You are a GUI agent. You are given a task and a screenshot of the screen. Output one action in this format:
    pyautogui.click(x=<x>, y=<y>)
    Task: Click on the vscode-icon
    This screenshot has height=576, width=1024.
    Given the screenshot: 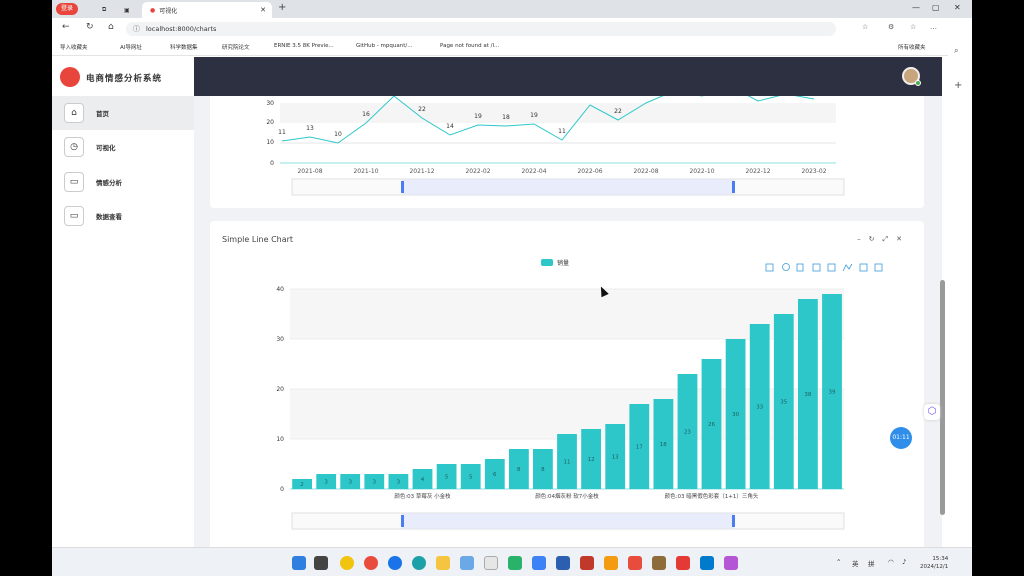 What is the action you would take?
    pyautogui.click(x=707, y=563)
    